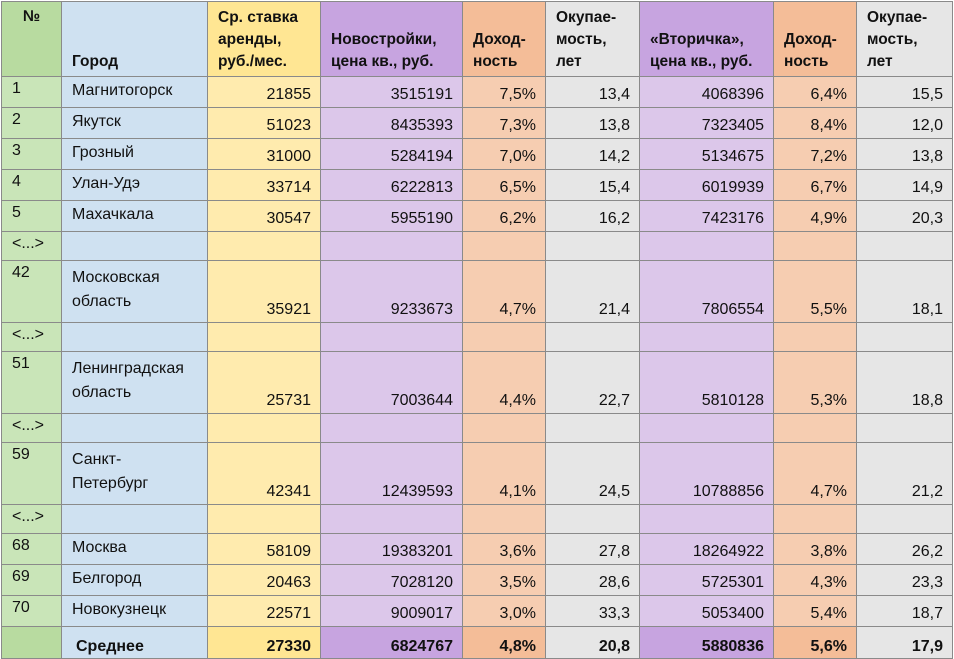 The width and height of the screenshot is (954, 659). What do you see at coordinates (391, 382) in the screenshot?
I see `row-new-price: 7003644` at bounding box center [391, 382].